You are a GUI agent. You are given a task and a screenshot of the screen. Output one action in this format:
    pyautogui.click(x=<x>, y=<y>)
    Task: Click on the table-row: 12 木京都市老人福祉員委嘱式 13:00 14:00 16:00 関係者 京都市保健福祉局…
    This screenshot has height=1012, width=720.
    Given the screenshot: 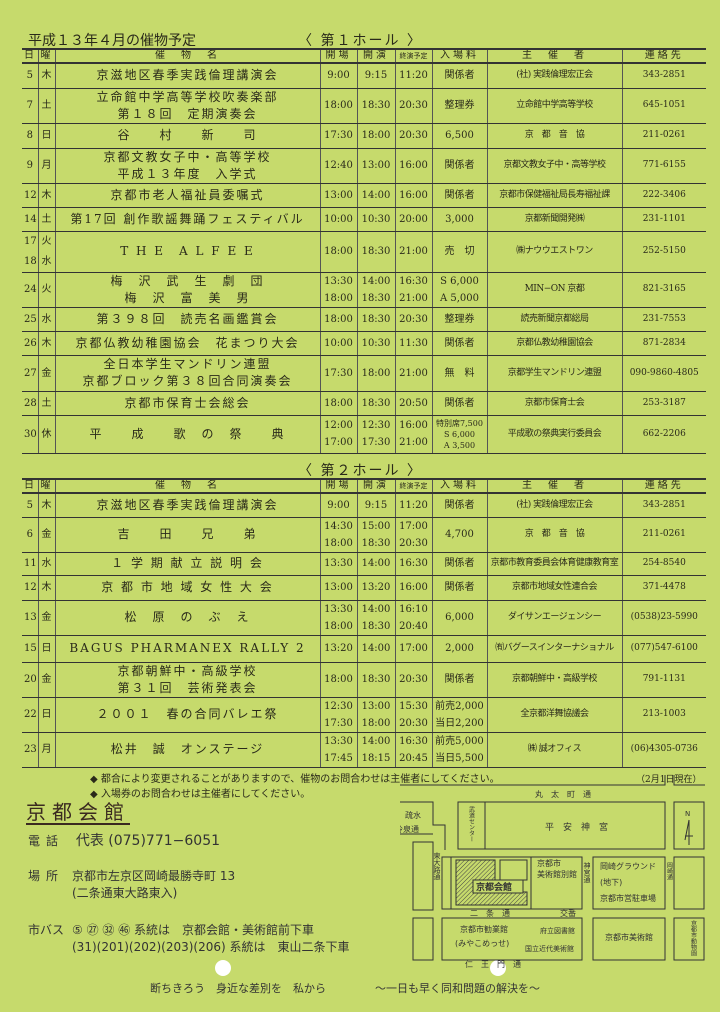 What is the action you would take?
    pyautogui.click(x=364, y=195)
    